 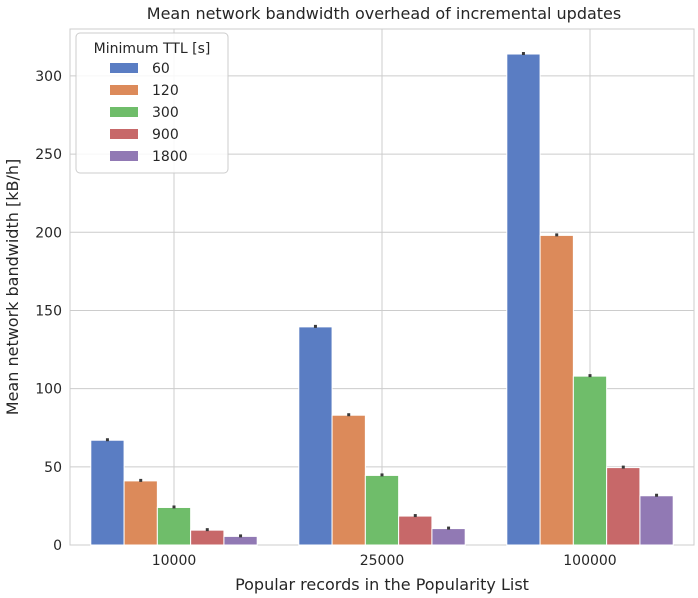 I want to click on y-tick-label: 250, so click(x=48, y=155).